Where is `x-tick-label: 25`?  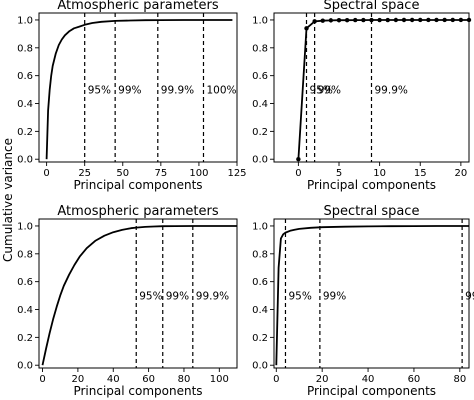 x-tick-label: 25 is located at coordinates (84, 173).